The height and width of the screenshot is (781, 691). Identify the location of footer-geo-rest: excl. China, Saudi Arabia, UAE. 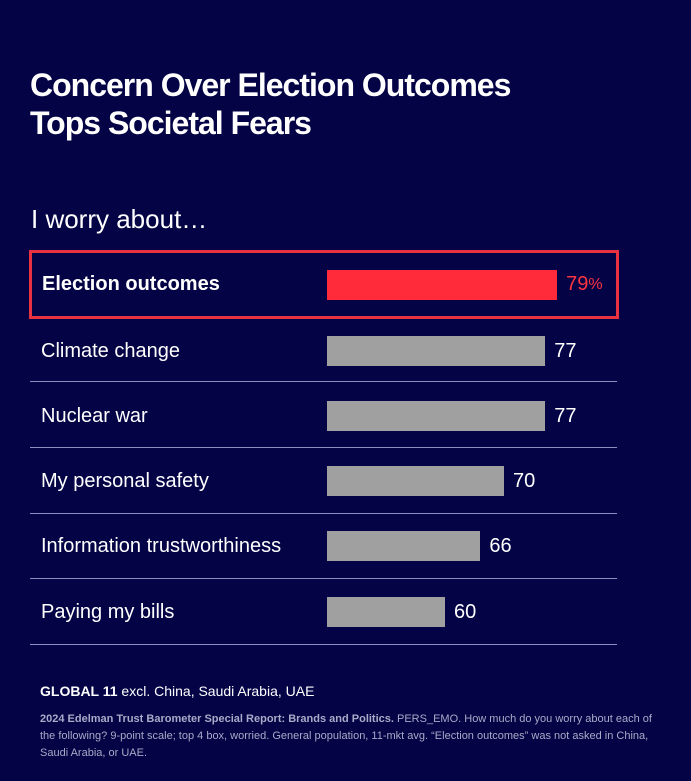
(216, 691).